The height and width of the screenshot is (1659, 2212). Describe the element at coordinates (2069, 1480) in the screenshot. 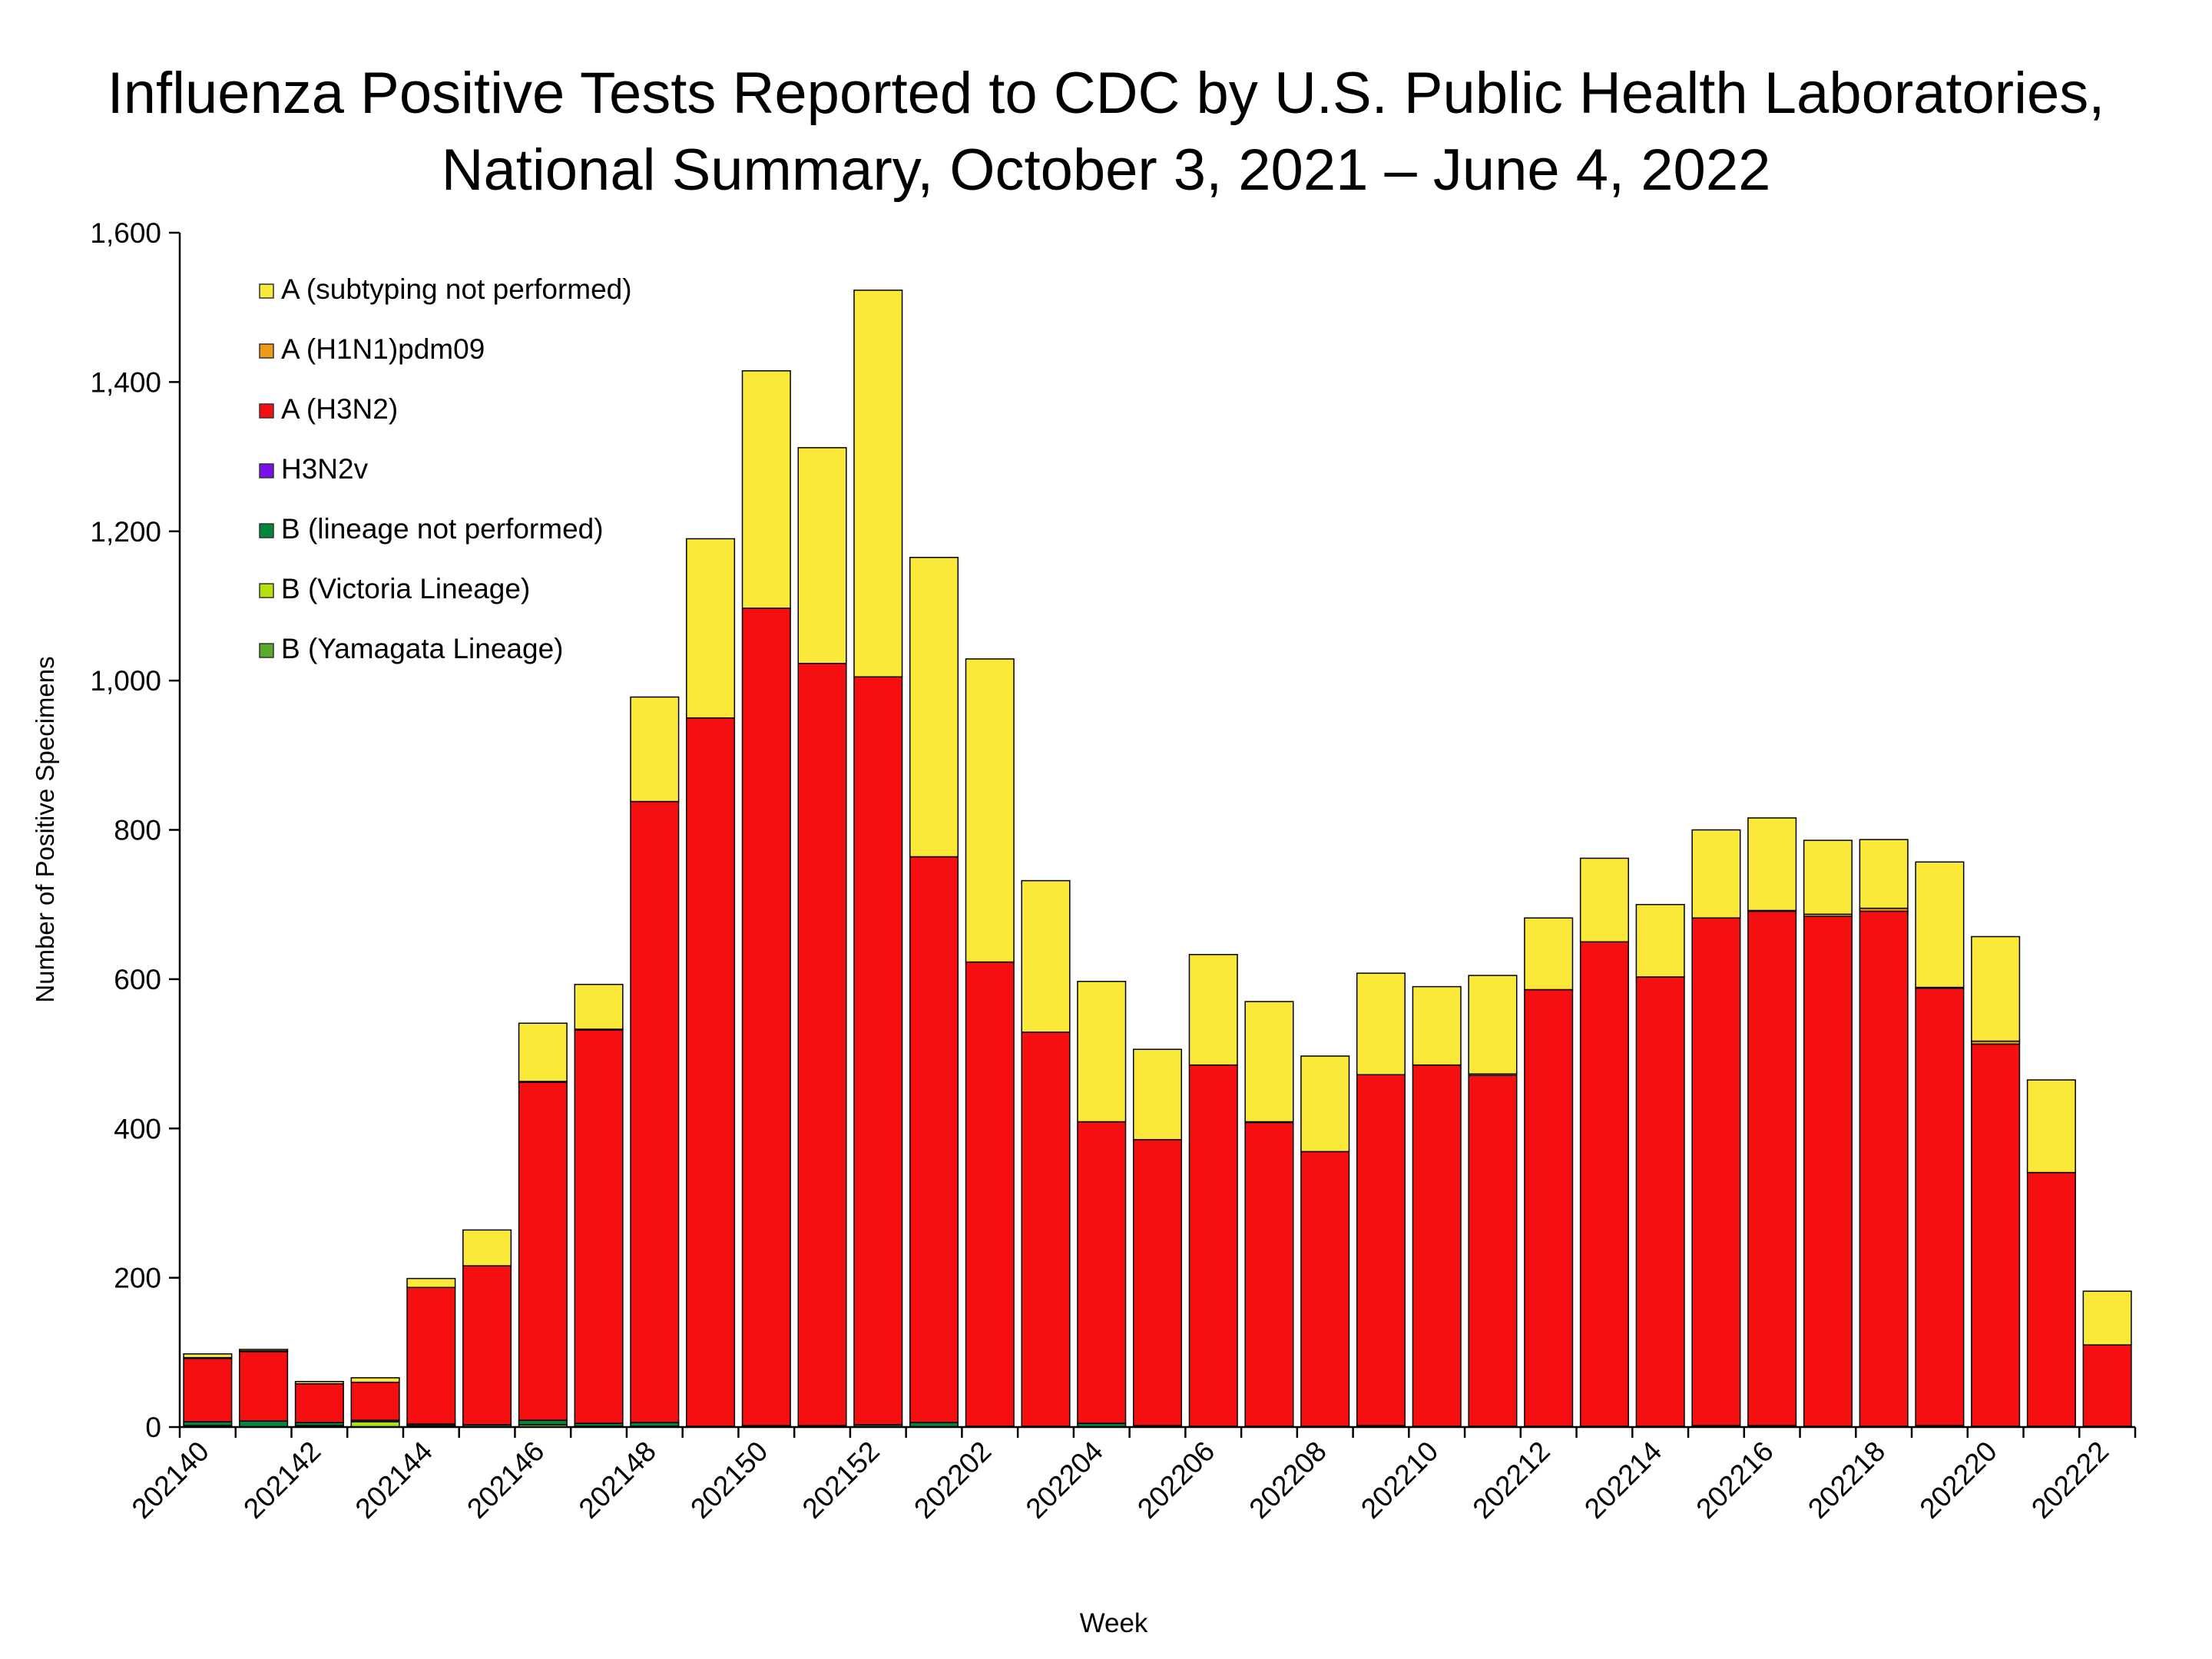

I see `x-tick-label: 202222` at that location.